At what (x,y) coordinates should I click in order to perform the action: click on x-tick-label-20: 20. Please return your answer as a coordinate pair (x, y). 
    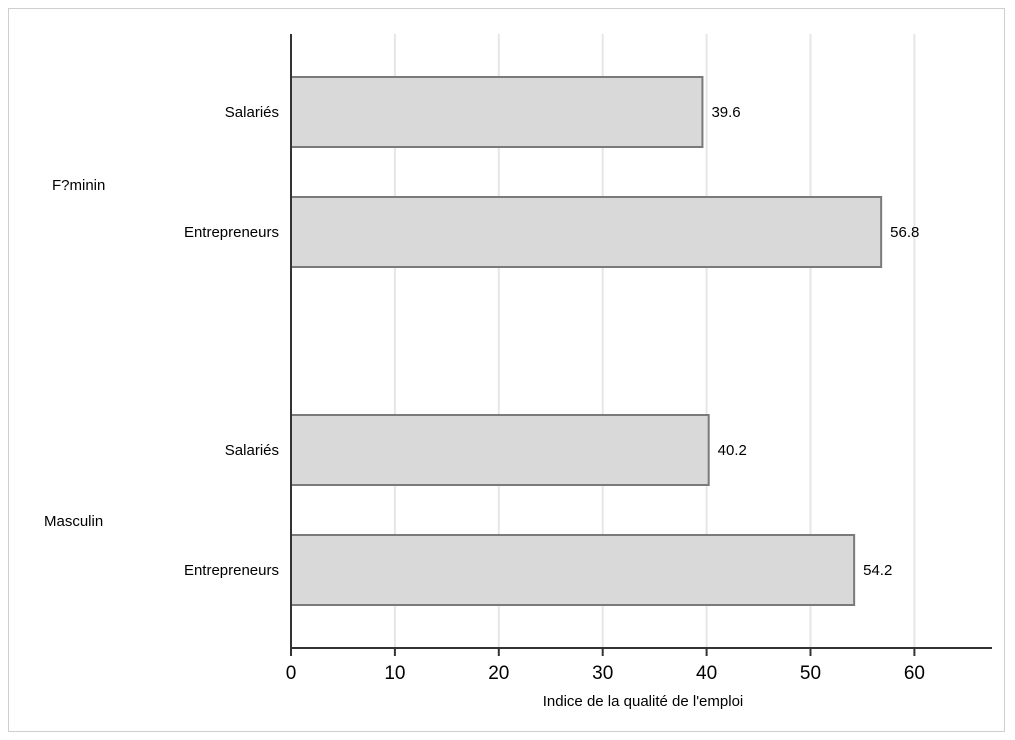
    Looking at the image, I should click on (498, 673).